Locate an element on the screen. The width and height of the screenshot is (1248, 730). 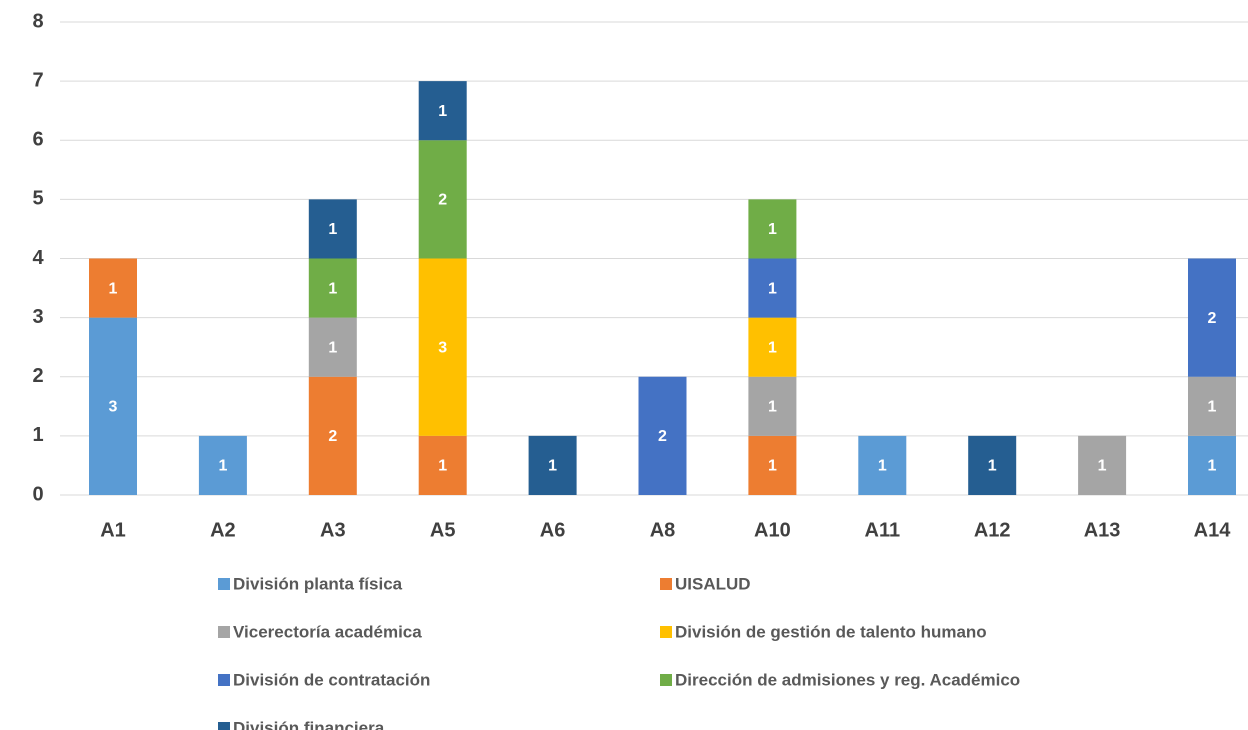
y-tick-label: 7 is located at coordinates (37, 80).